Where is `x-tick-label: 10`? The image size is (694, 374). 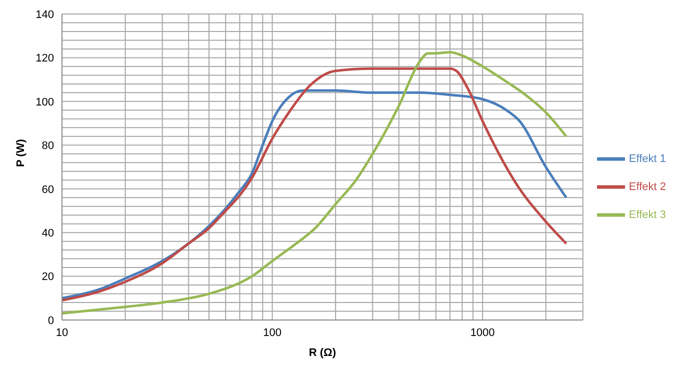
x-tick-label: 10 is located at coordinates (62, 332).